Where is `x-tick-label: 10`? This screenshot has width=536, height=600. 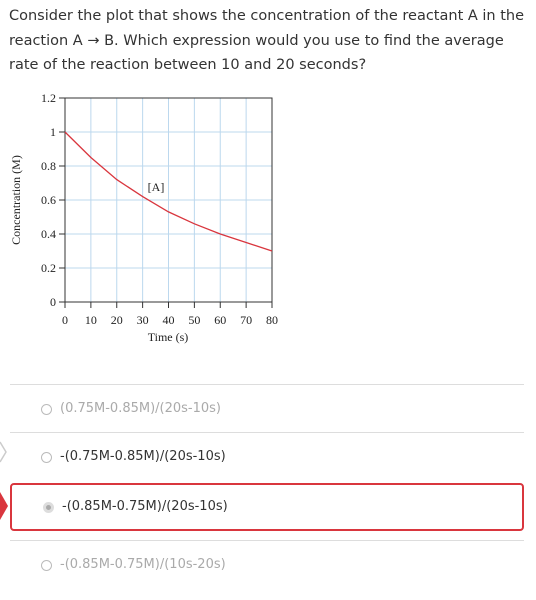 x-tick-label: 10 is located at coordinates (91, 320).